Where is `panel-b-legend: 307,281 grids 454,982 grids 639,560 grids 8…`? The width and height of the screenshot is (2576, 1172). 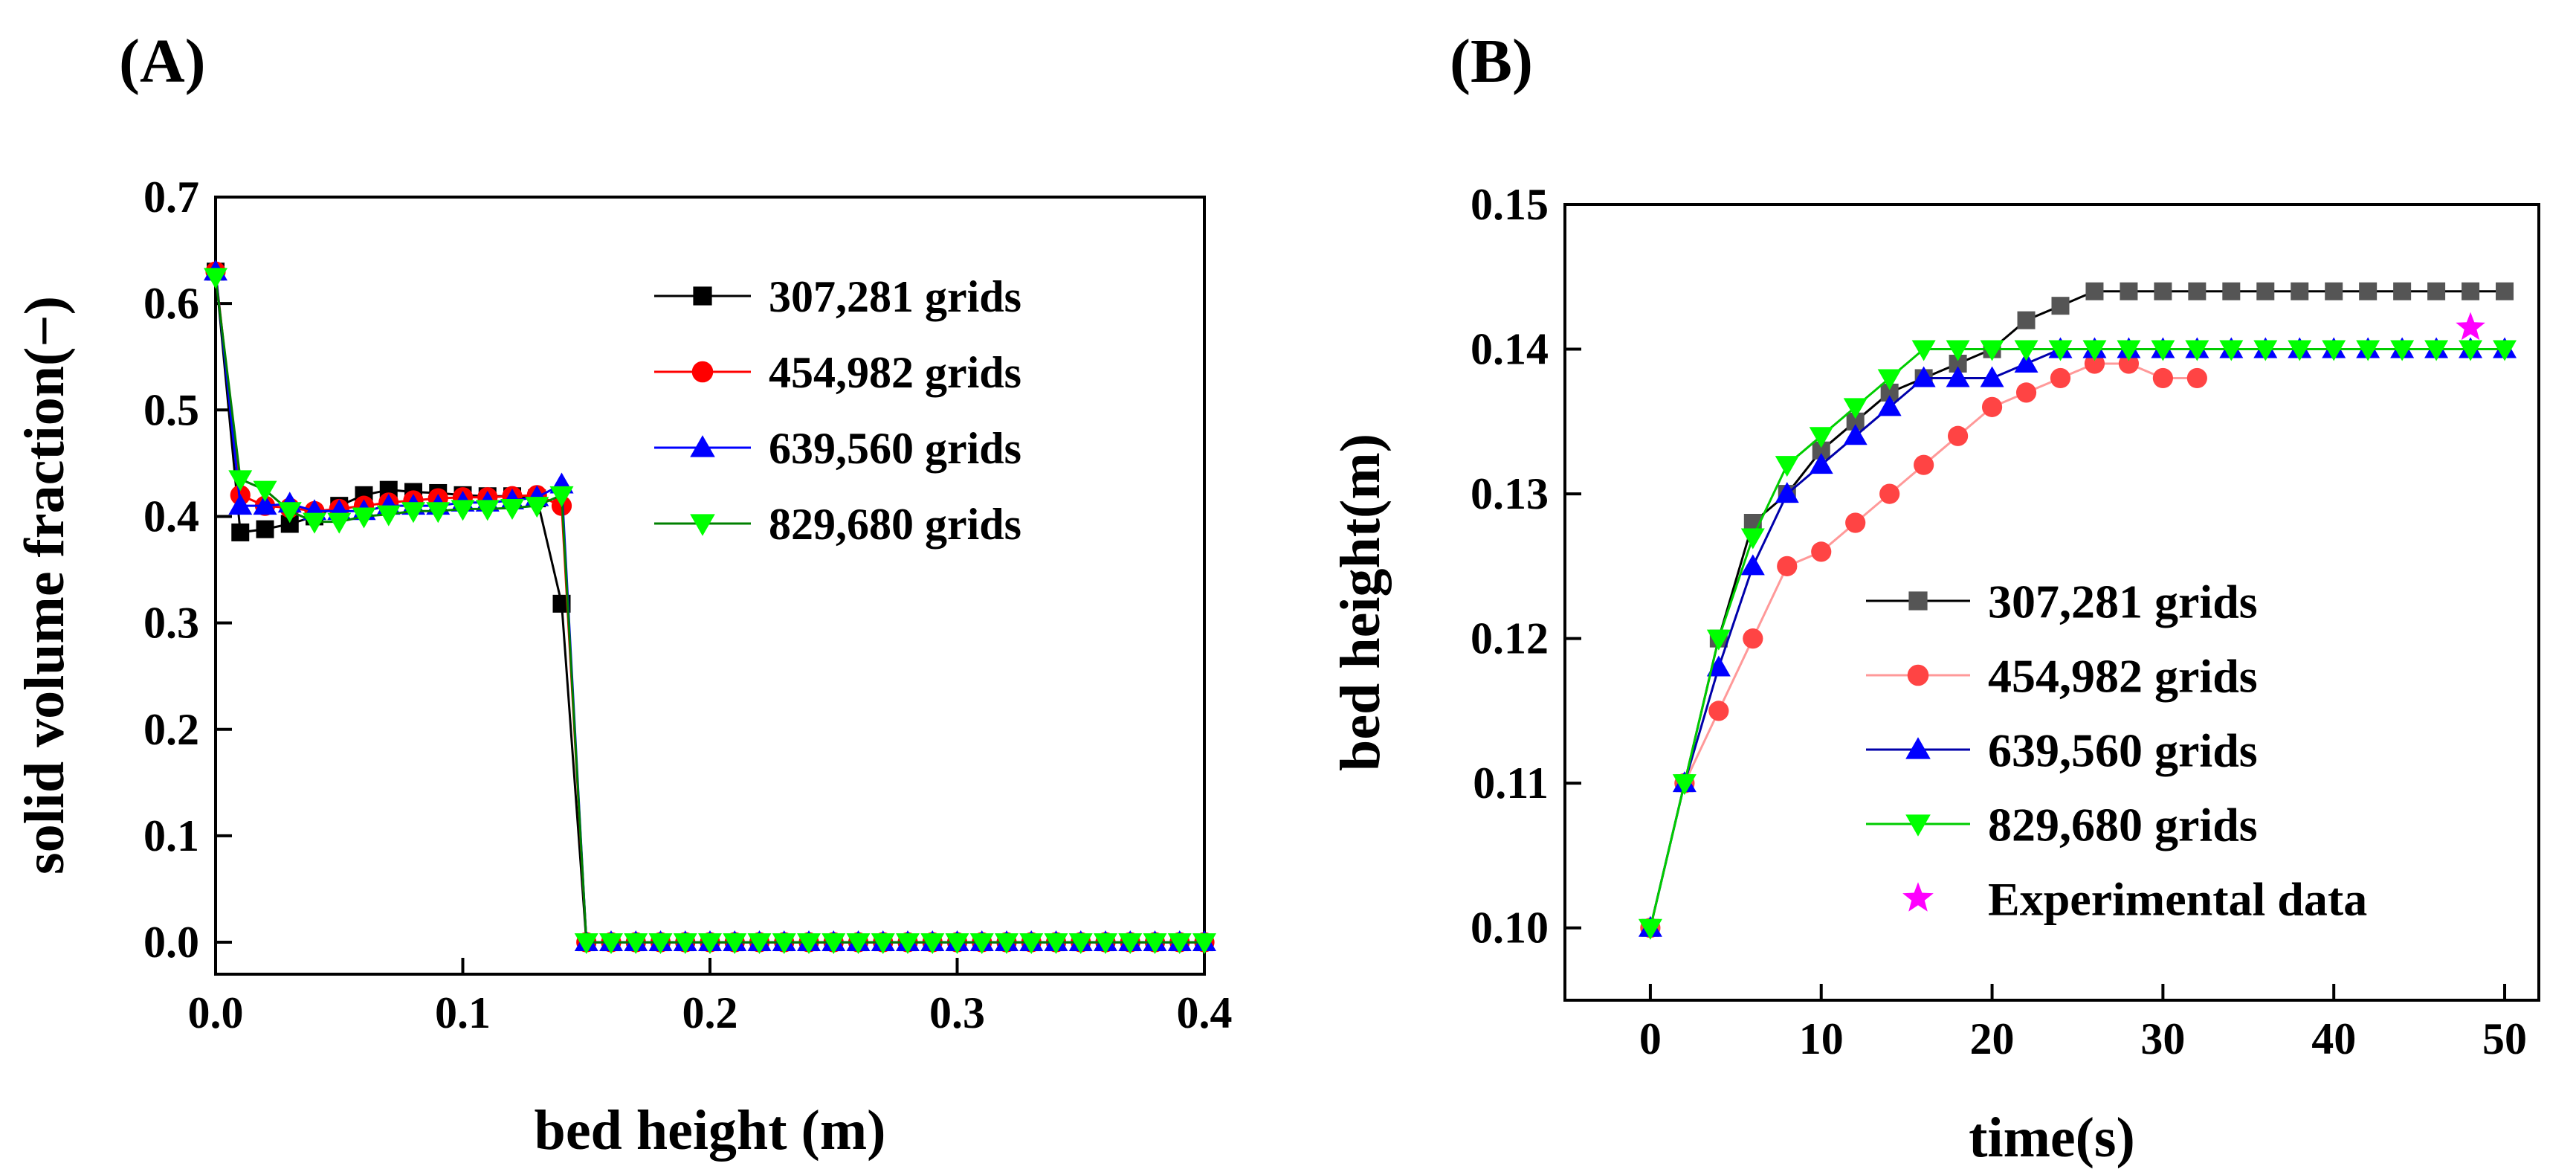 panel-b-legend: 307,281 grids 454,982 grids 639,560 grids 8… is located at coordinates (2116, 750).